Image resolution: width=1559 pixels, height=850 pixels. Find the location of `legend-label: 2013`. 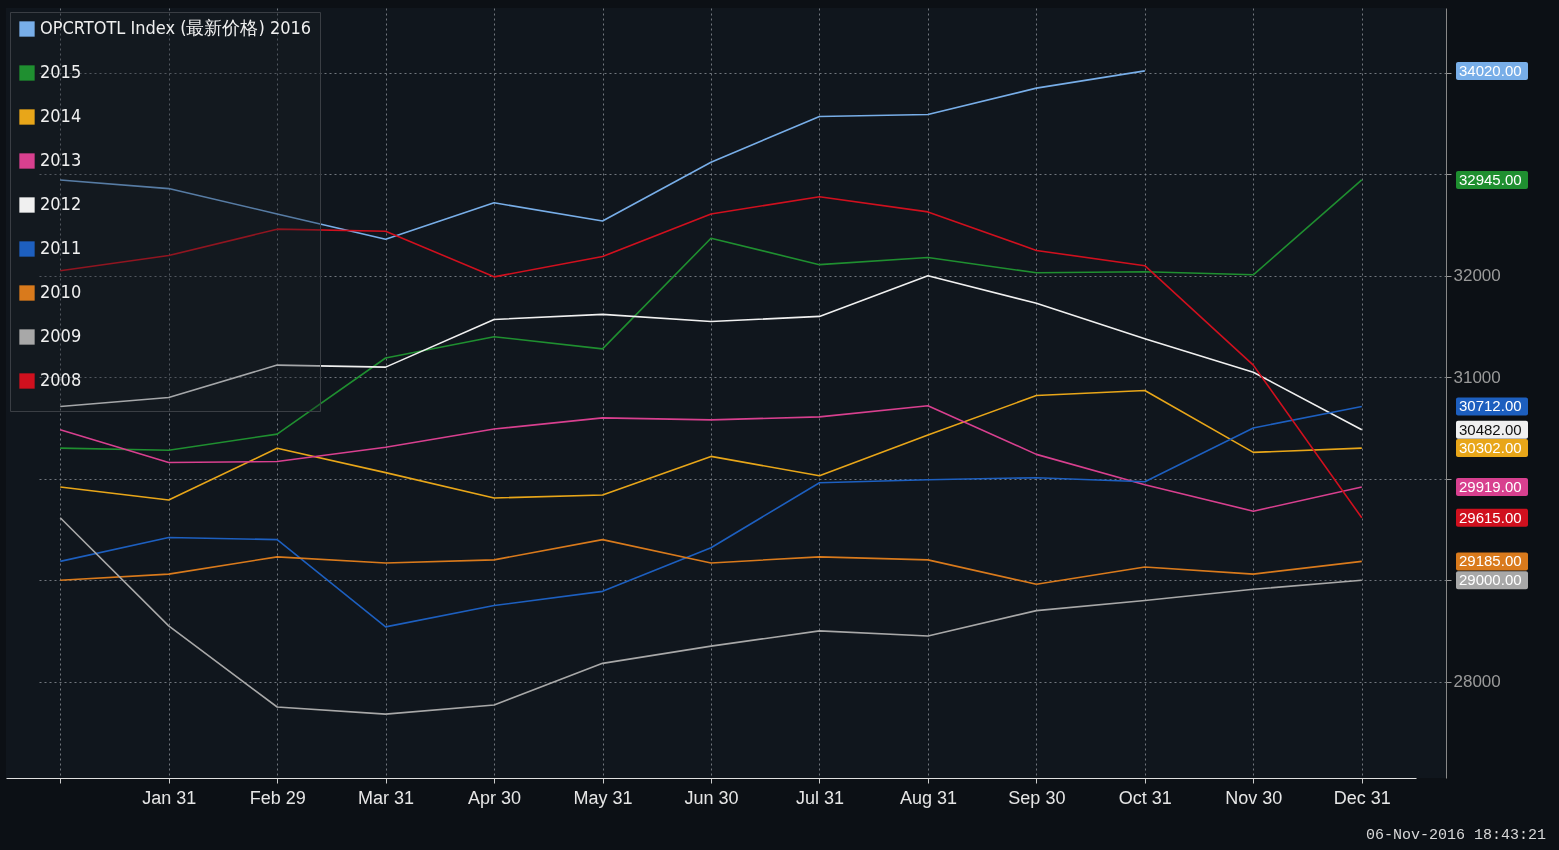

legend-label: 2013 is located at coordinates (61, 159).